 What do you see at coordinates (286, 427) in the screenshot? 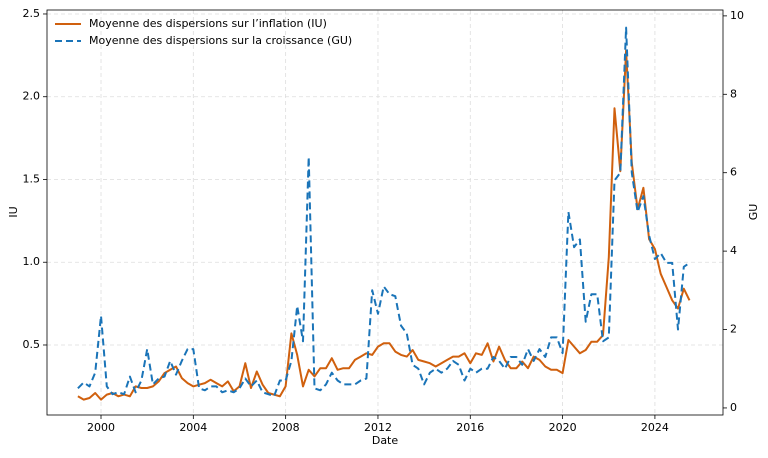
I see `x-tick-label: 2008` at bounding box center [286, 427].